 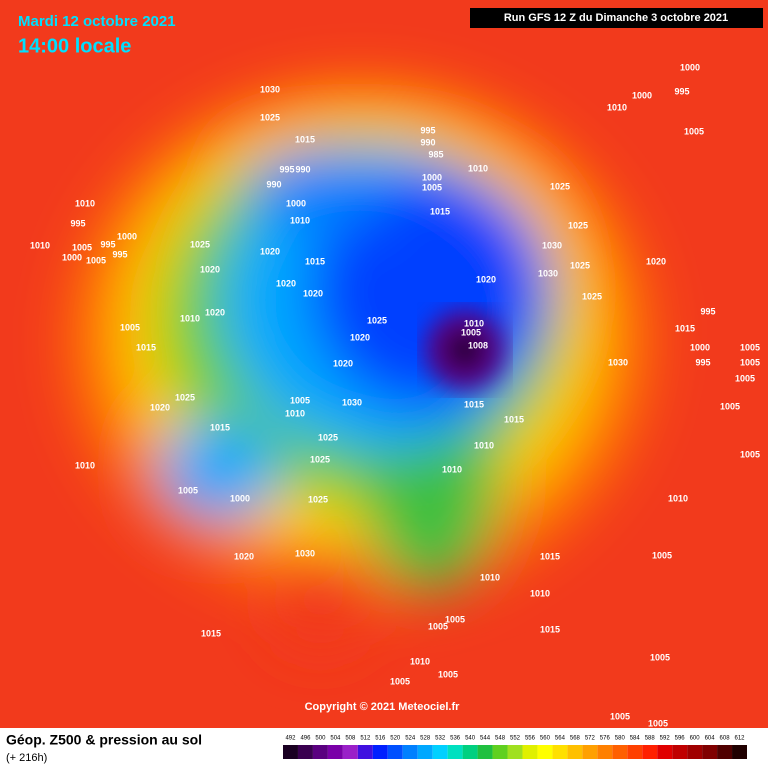 What do you see at coordinates (665, 739) in the screenshot?
I see `scale-label: 592` at bounding box center [665, 739].